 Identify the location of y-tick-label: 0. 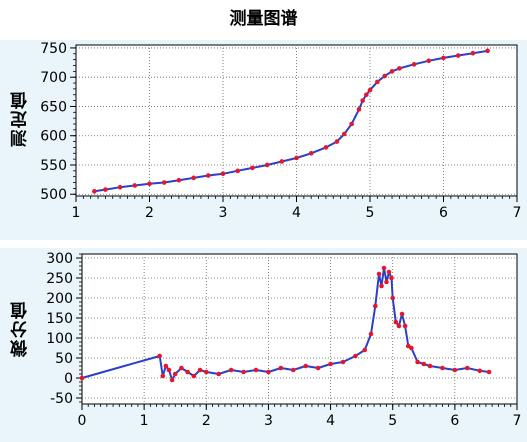
(68, 379).